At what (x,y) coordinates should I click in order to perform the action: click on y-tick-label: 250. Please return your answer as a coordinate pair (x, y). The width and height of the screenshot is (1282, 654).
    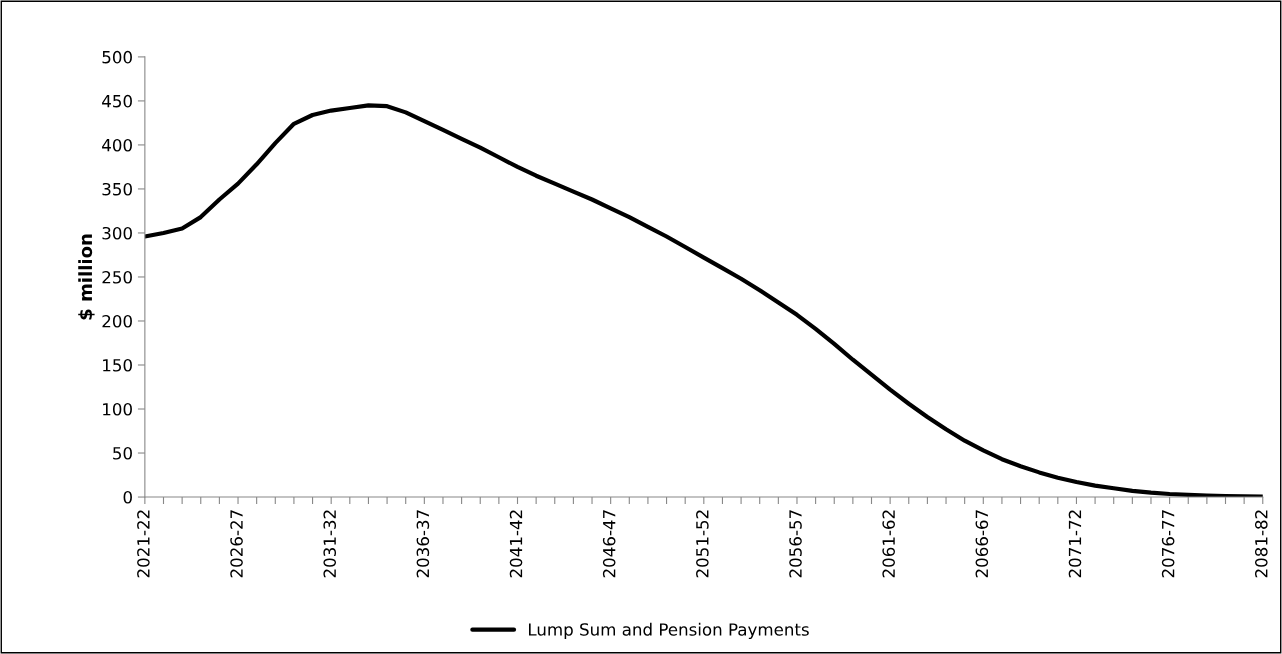
    Looking at the image, I should click on (117, 277).